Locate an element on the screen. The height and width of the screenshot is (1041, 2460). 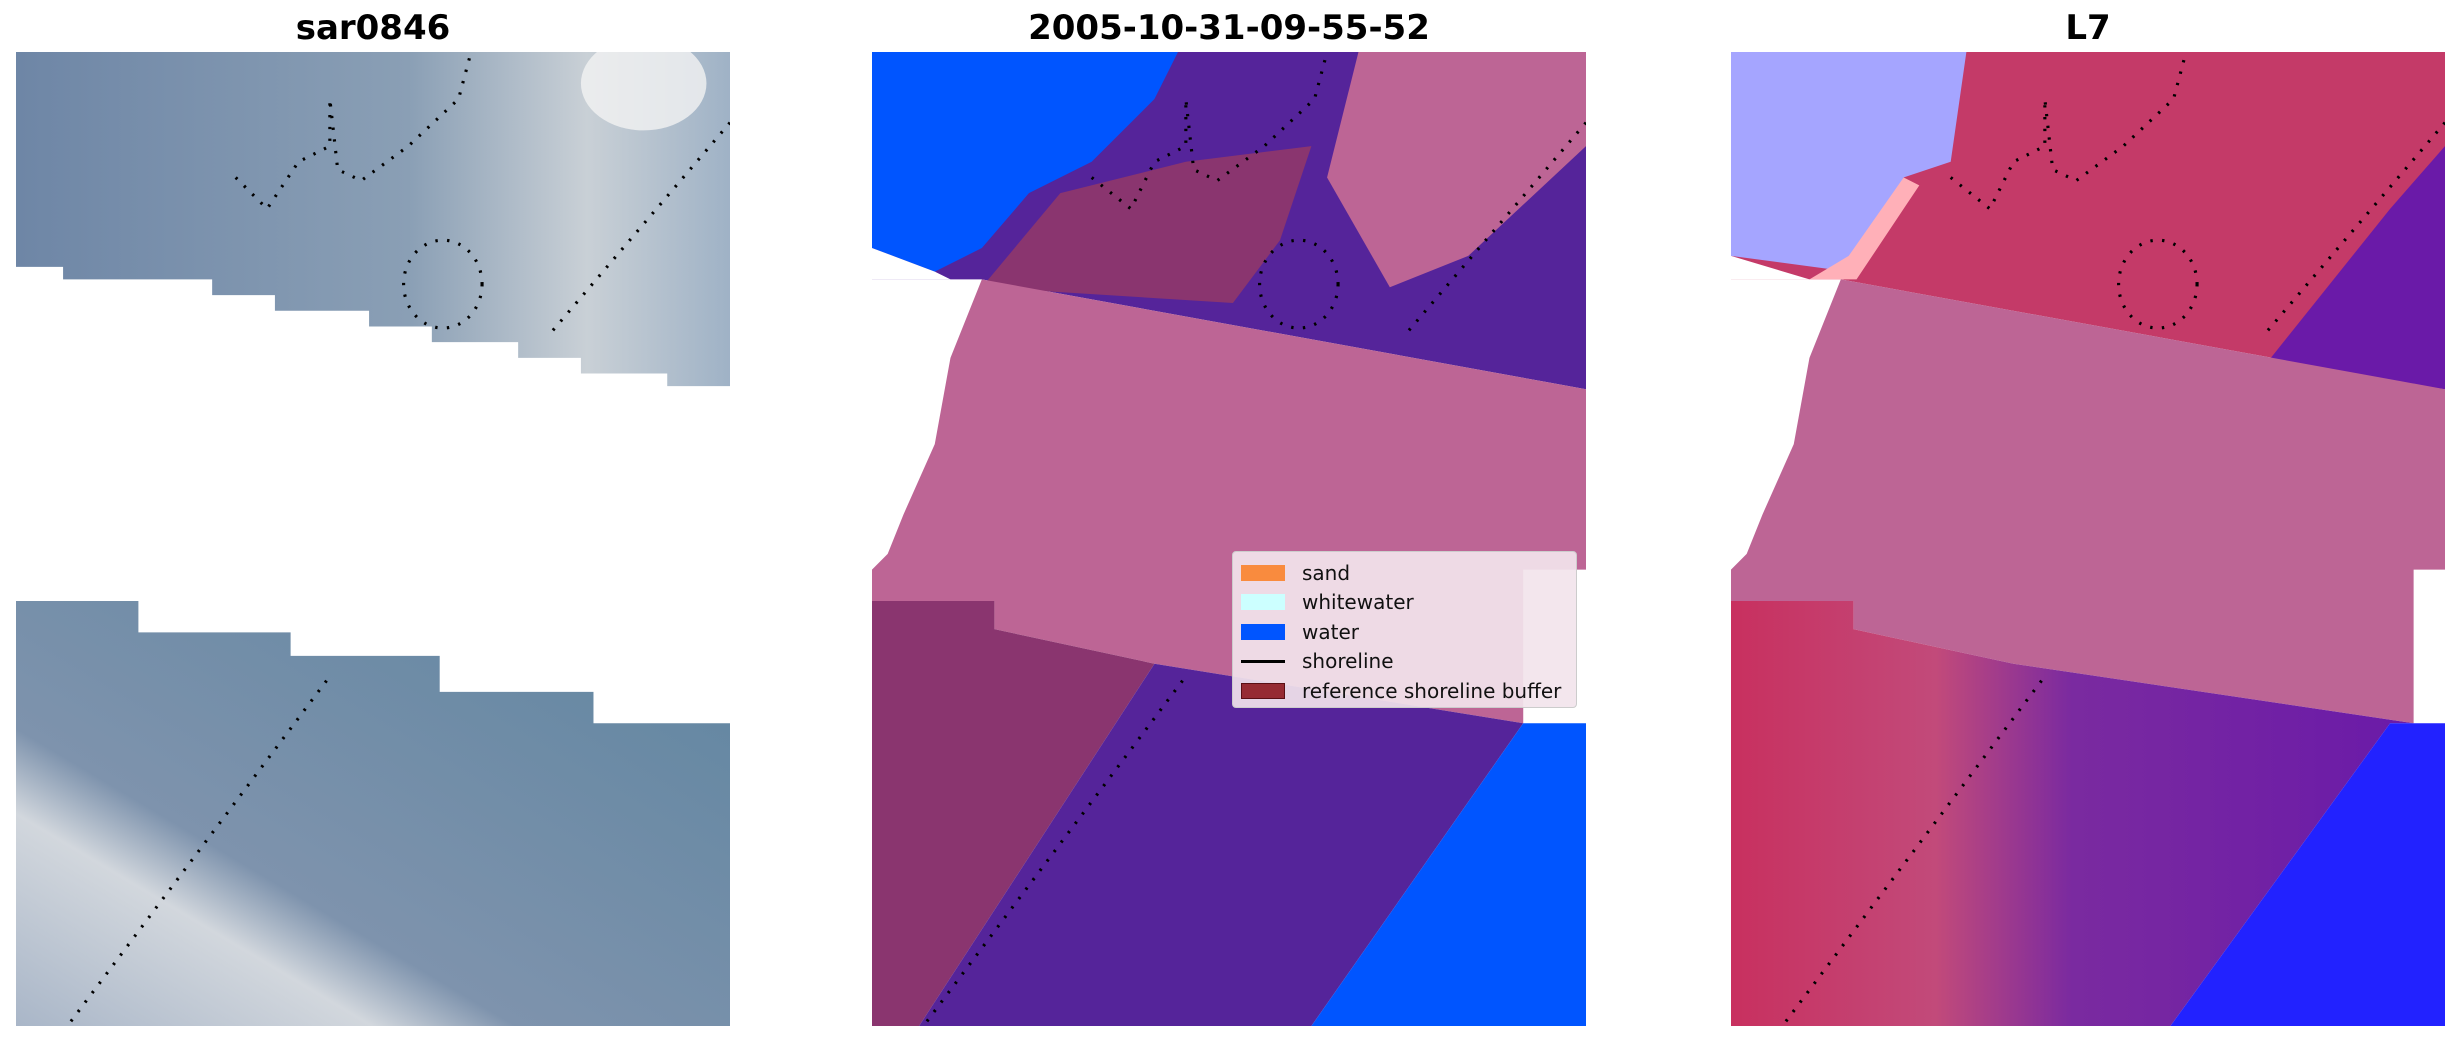
water-swatch is located at coordinates (1263, 631).